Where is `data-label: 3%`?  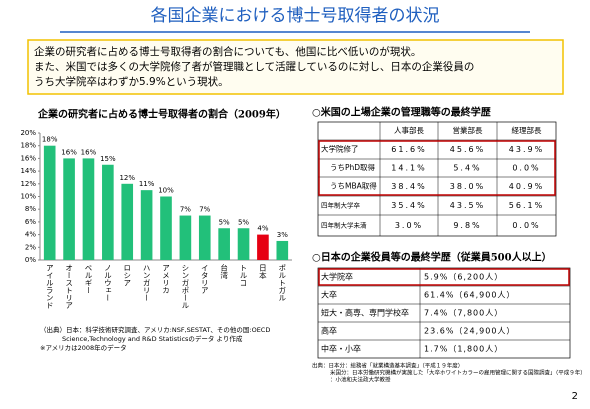
data-label: 3% is located at coordinates (282, 235).